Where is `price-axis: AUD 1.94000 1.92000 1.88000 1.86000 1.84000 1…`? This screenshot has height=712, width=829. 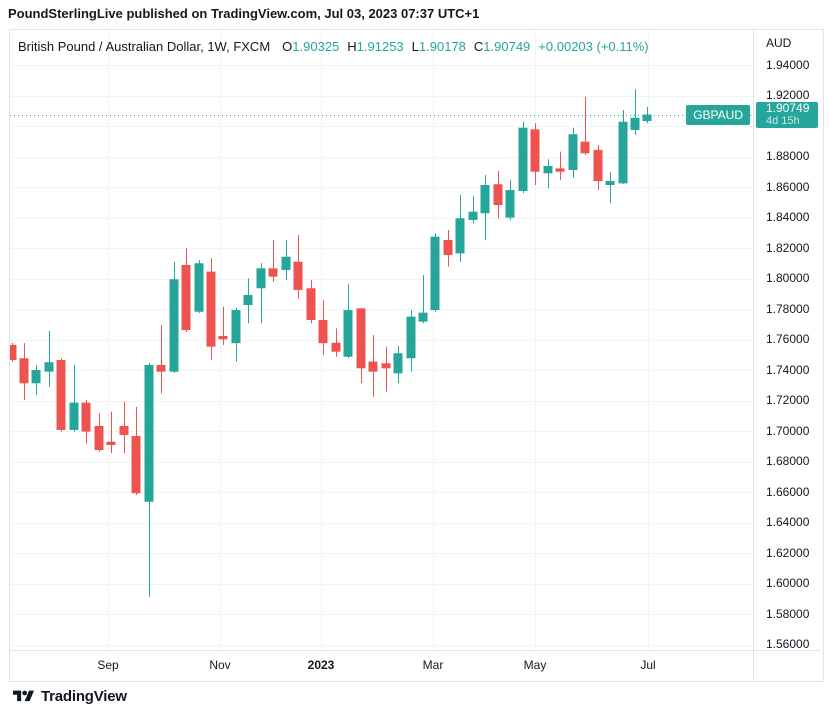
price-axis: AUD 1.94000 1.92000 1.88000 1.86000 1.84000 1… is located at coordinates (787, 340).